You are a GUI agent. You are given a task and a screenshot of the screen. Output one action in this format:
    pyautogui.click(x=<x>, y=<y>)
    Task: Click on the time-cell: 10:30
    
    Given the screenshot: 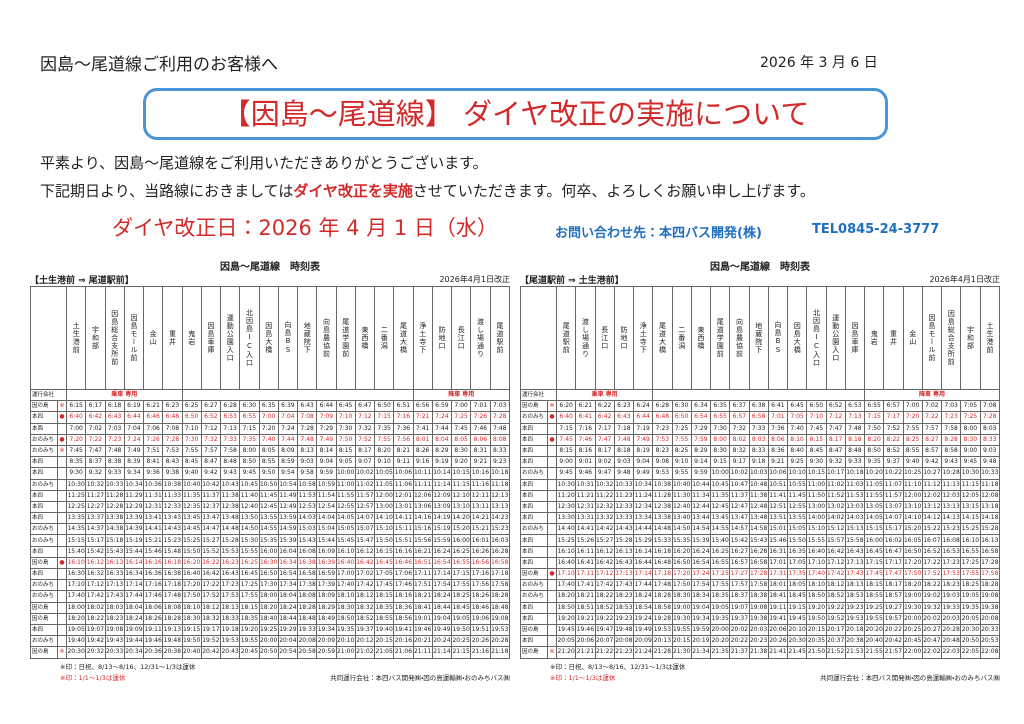 What is the action you would take?
    pyautogui.click(x=566, y=484)
    